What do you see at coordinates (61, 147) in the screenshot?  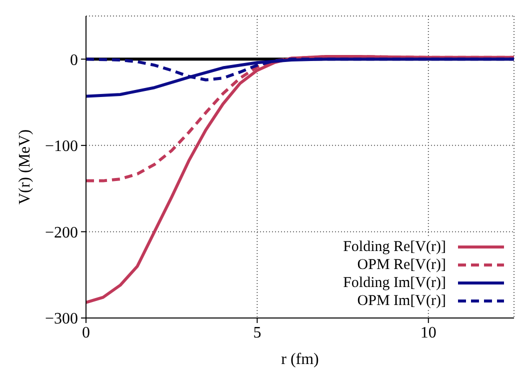 I see `y-tick-label: −100` at bounding box center [61, 147].